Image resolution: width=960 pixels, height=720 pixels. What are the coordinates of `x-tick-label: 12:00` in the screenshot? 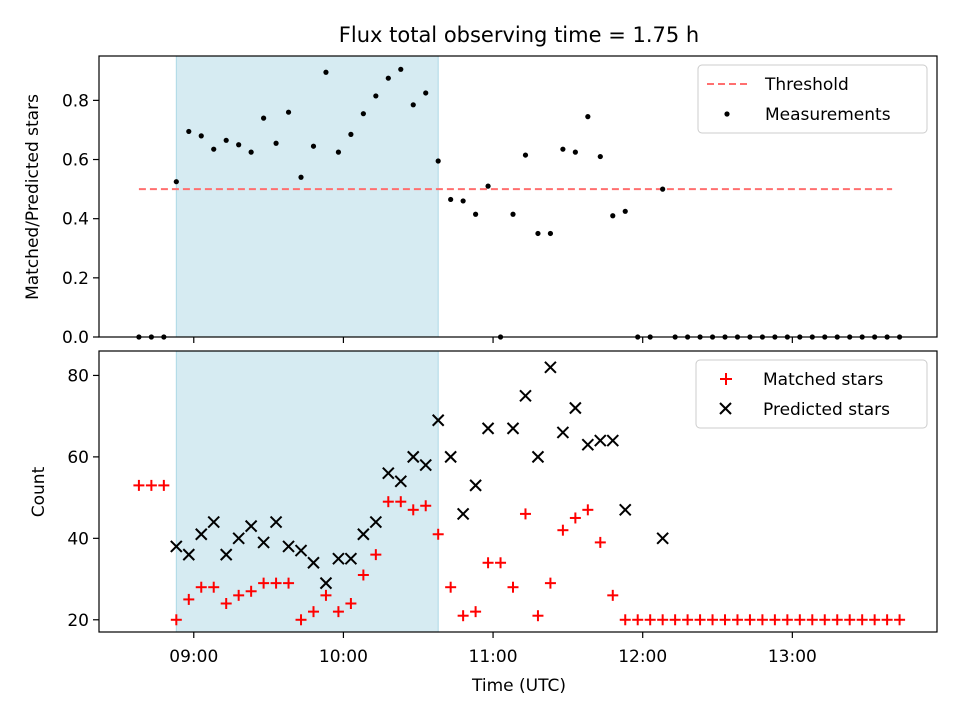 It's located at (642, 657).